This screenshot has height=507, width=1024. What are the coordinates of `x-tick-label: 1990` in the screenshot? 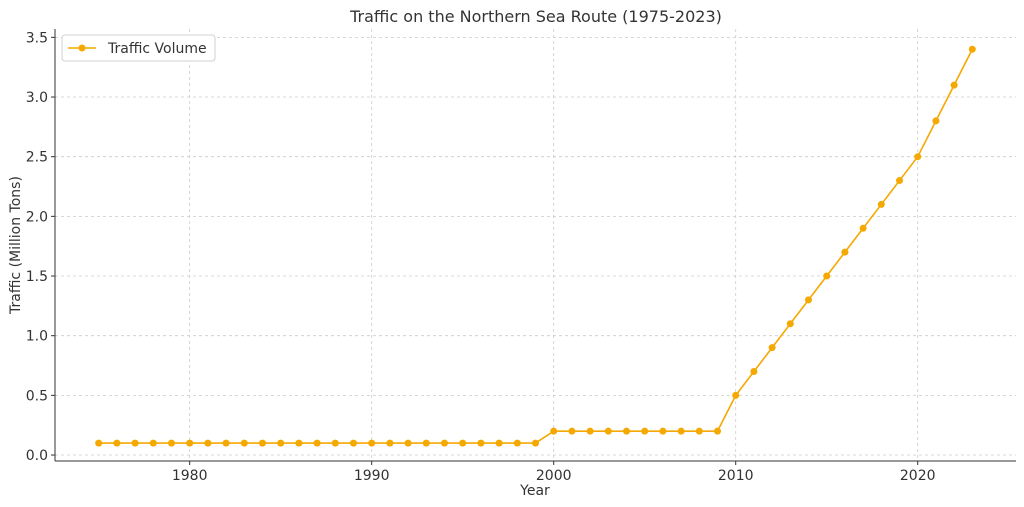 It's located at (372, 476).